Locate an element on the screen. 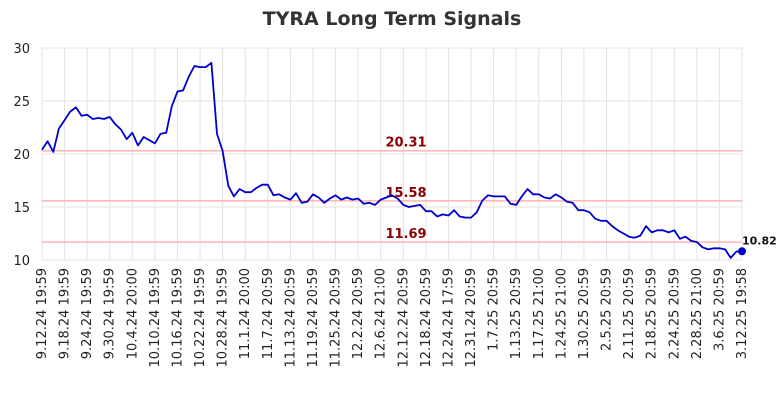 The image size is (784, 400). signal-level-label: 11.69 is located at coordinates (405, 234).